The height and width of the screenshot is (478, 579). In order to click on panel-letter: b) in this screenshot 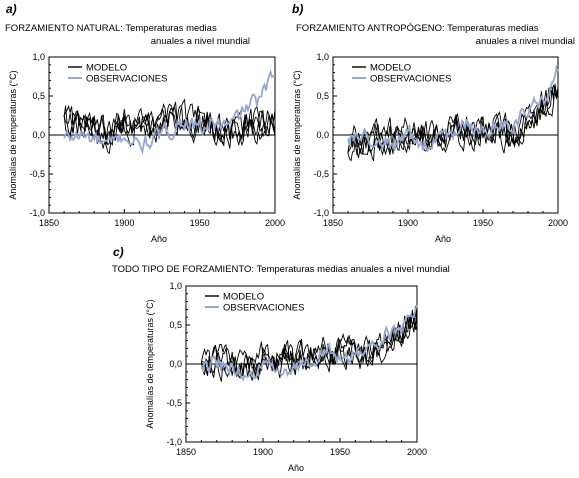, I will do `click(297, 9)`.